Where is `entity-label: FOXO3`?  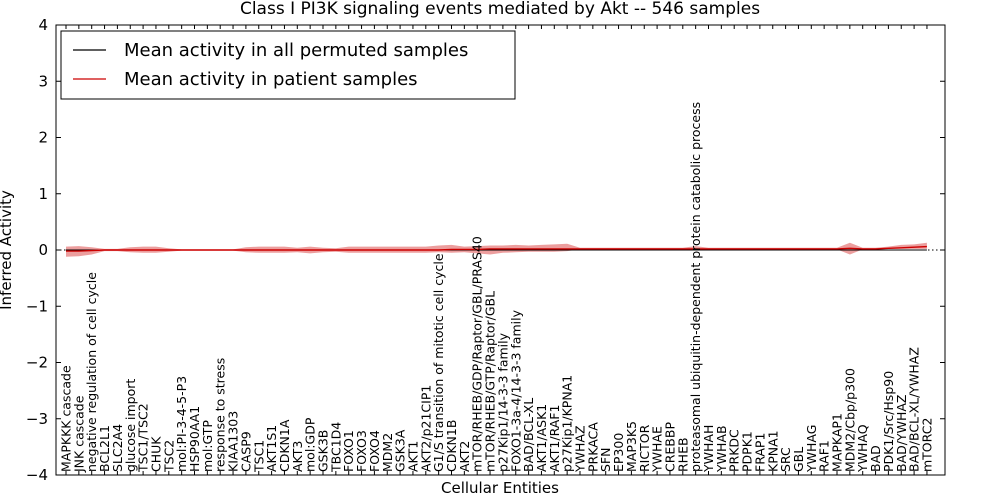 entity-label: FOXO3 is located at coordinates (361, 451).